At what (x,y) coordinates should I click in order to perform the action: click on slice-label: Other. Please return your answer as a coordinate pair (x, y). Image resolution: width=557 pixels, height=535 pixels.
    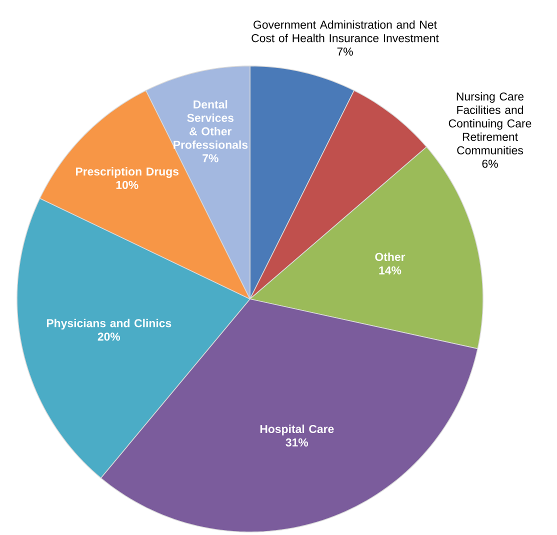
    Looking at the image, I should click on (390, 256).